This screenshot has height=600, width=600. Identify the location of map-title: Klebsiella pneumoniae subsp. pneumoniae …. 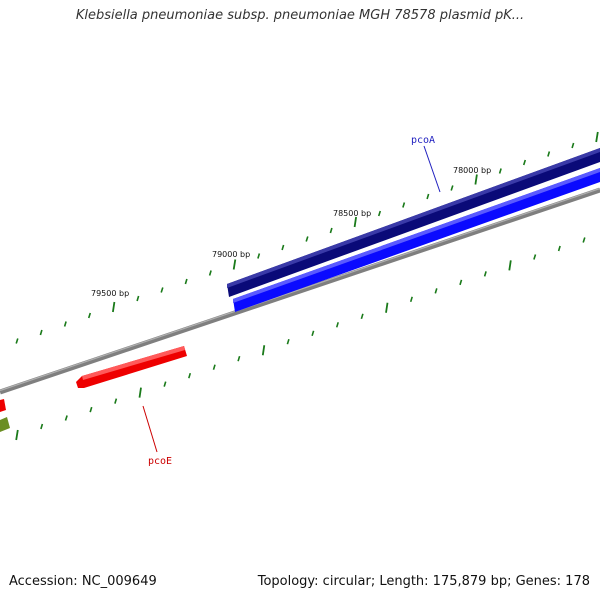
(300, 15).